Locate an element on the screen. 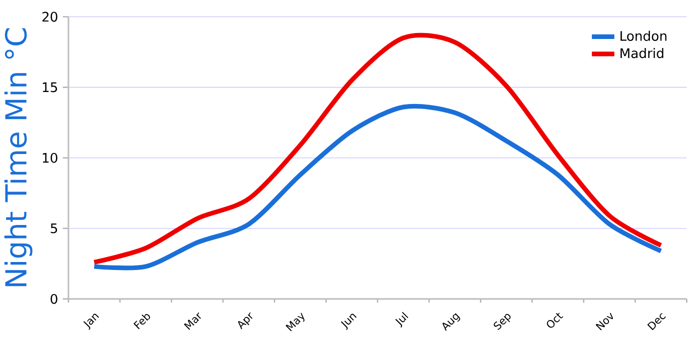 This screenshot has height=344, width=690. y-tick-label: 20 is located at coordinates (50, 17).